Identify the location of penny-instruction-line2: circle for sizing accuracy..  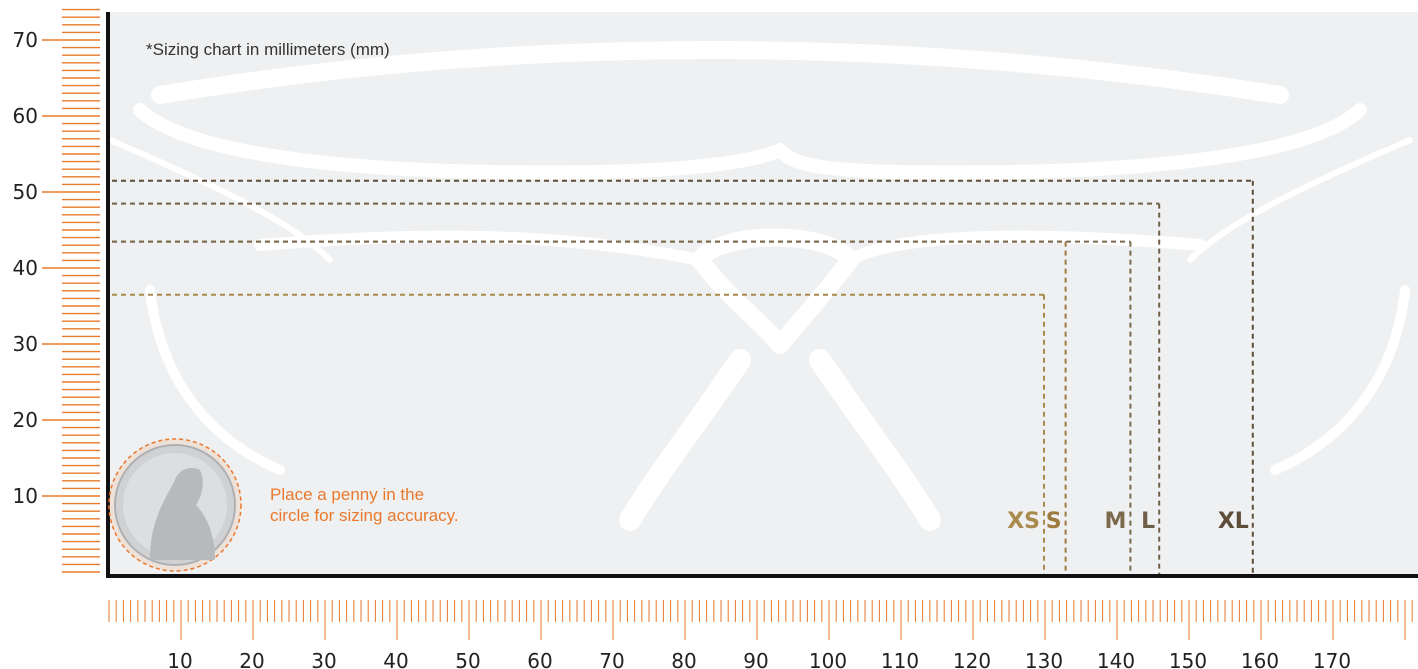
(364, 515).